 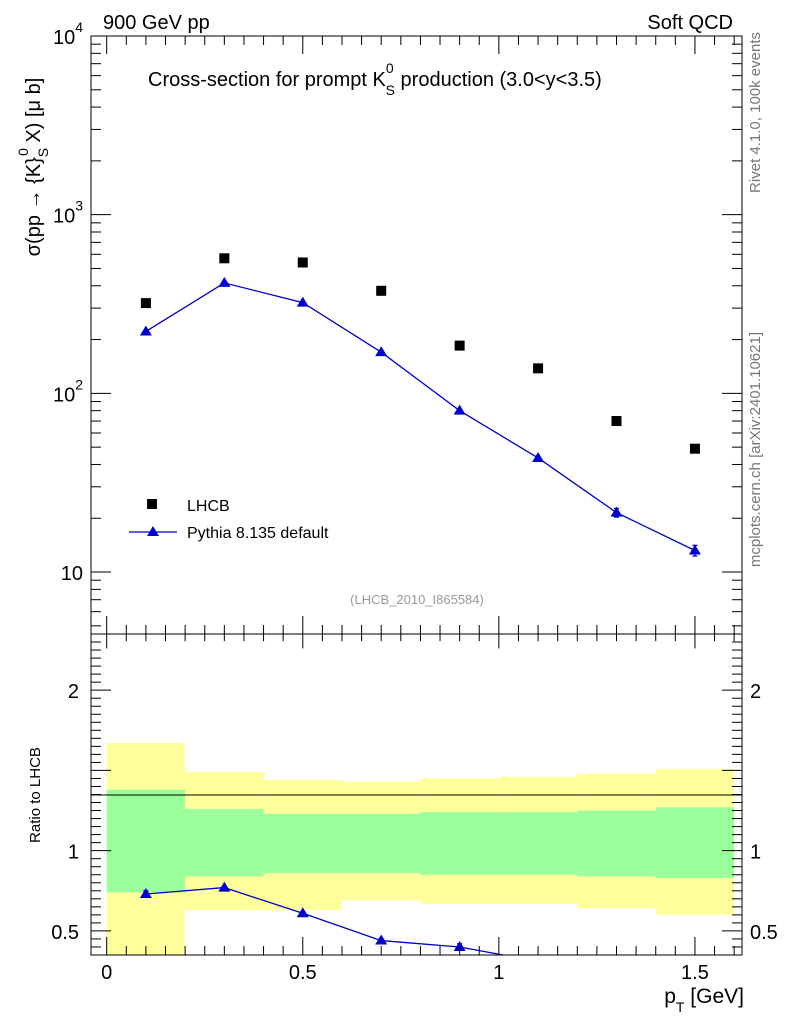 I want to click on main-ylabel-rest: X) [μ b], so click(x=34, y=113).